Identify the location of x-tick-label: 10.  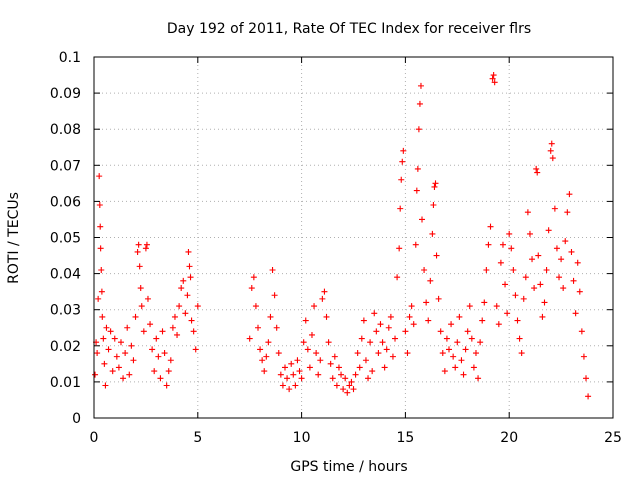
(302, 438).